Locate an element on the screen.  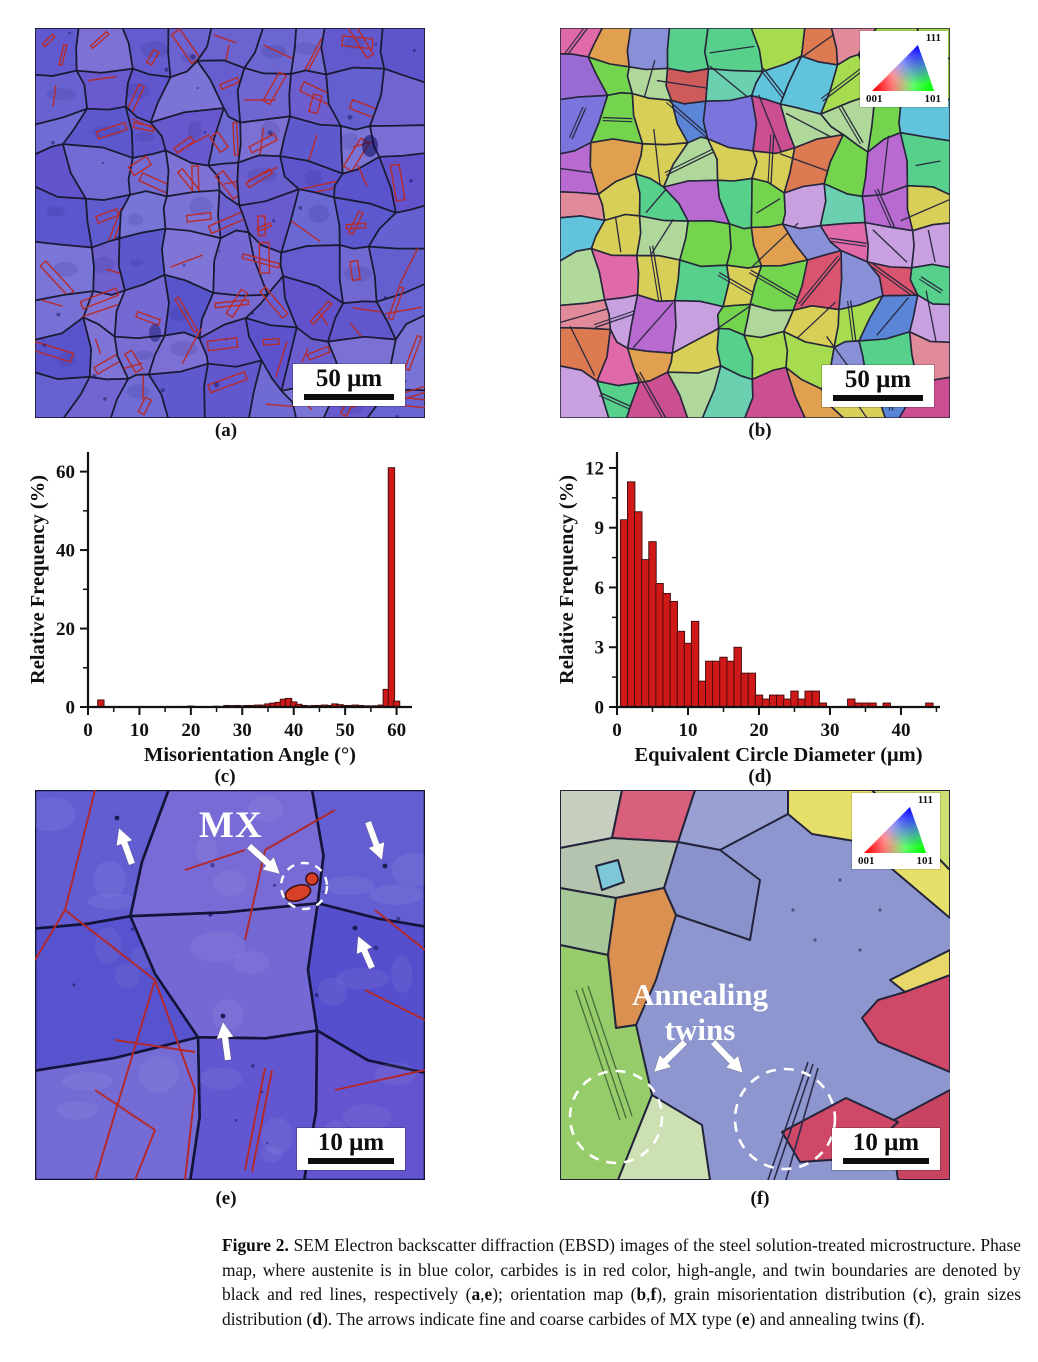
svg-text: 6 is located at coordinates (600, 588).